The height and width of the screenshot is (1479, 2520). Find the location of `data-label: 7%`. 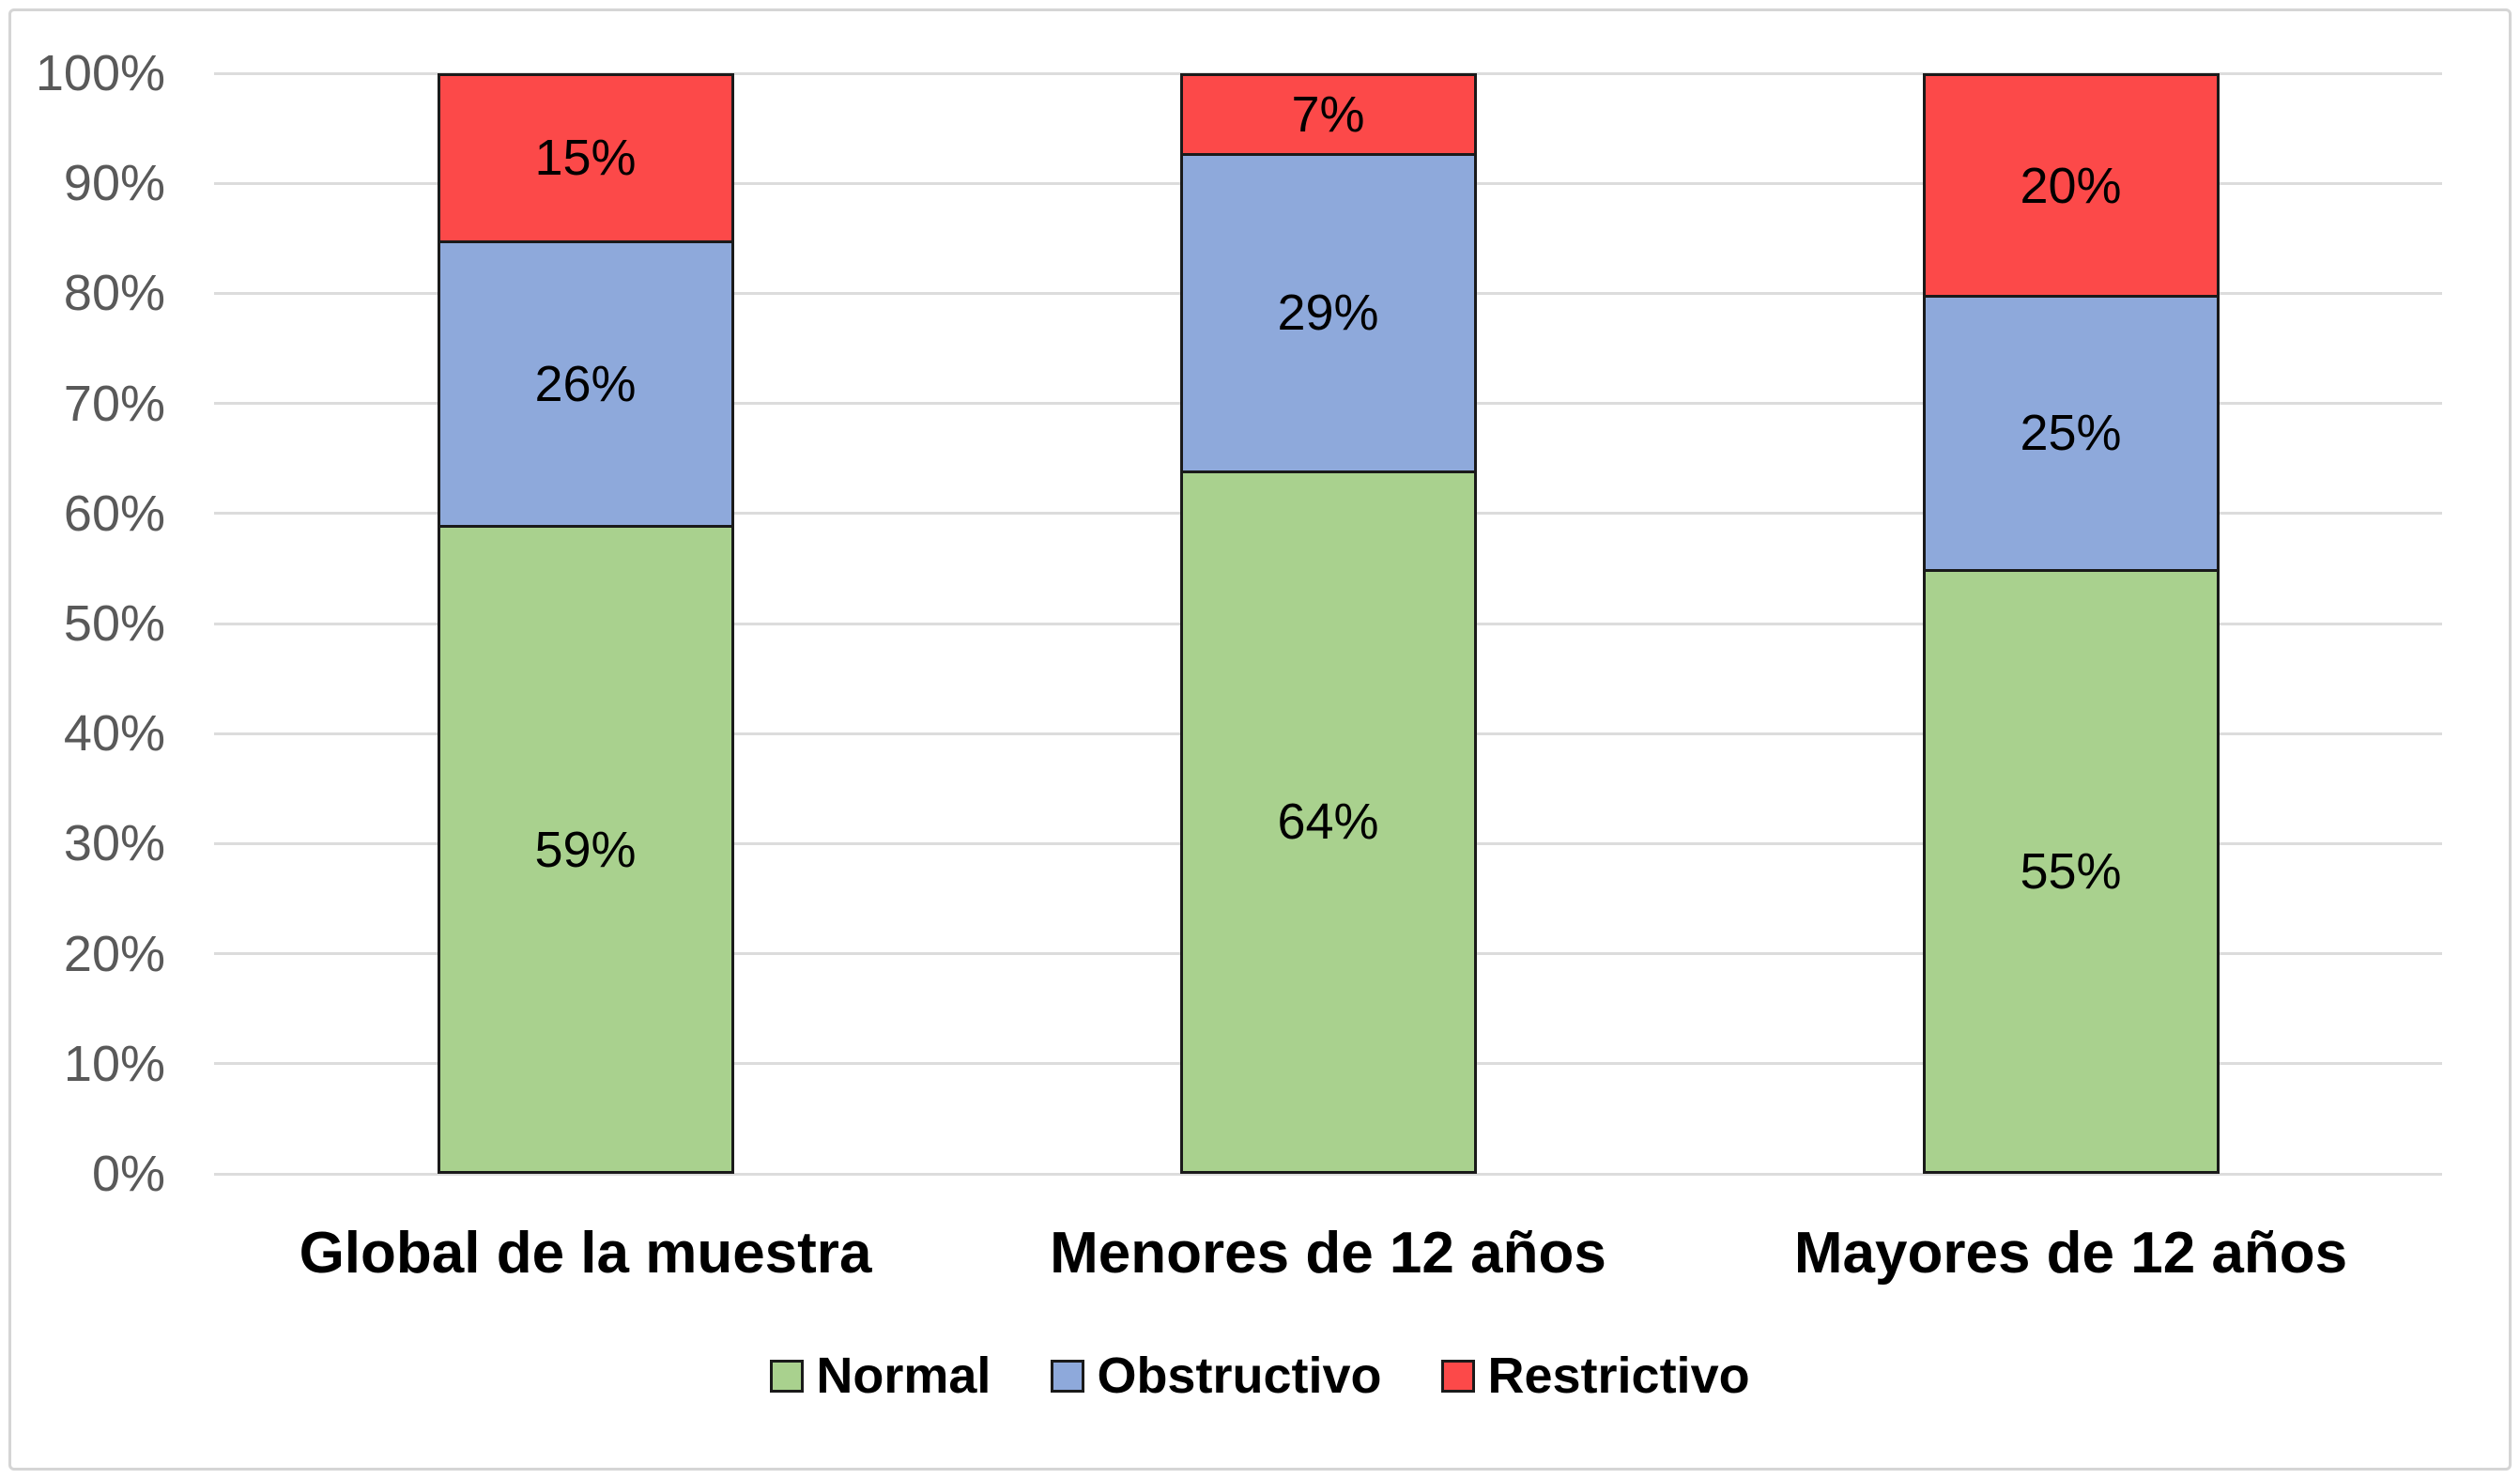

data-label: 7% is located at coordinates (1328, 114).